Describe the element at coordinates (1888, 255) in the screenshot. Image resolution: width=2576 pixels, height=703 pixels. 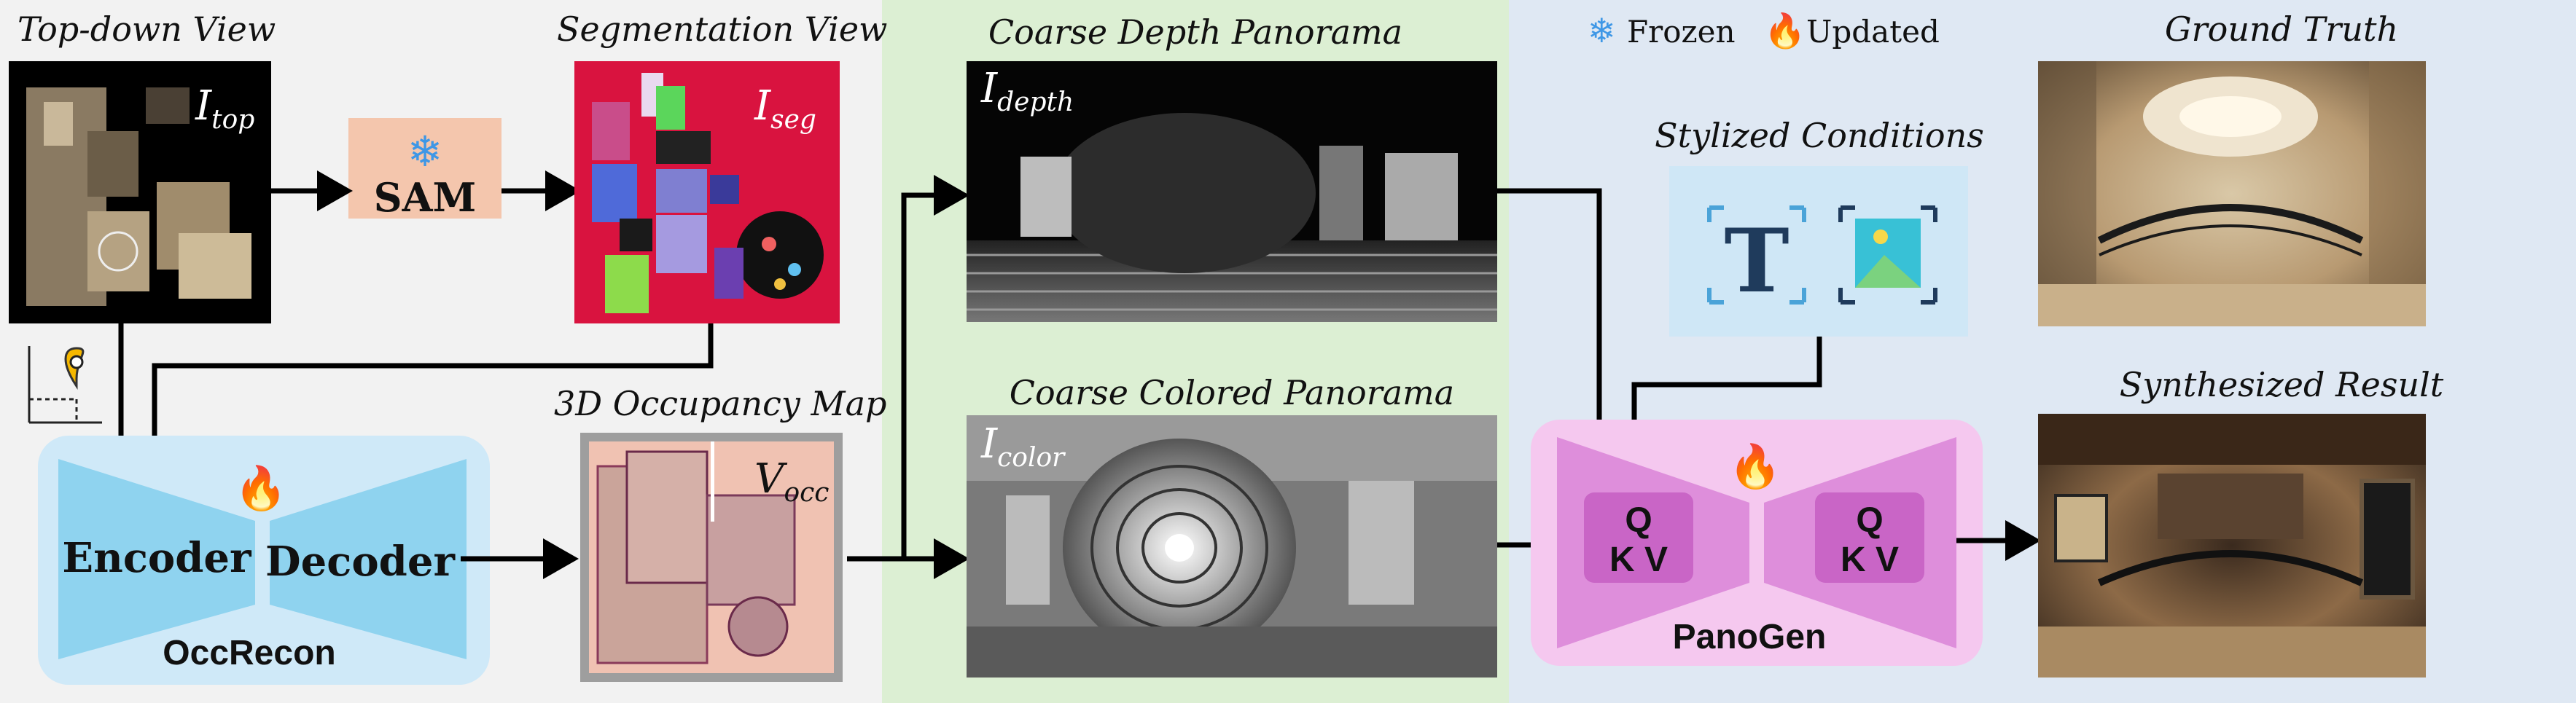
I see `image-condition-icon` at that location.